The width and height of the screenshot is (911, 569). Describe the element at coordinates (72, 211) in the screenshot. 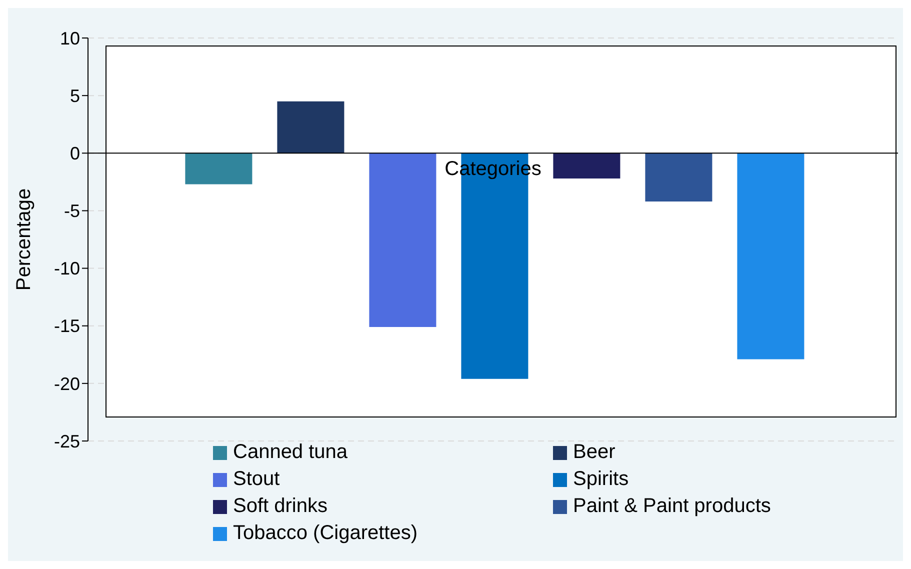

I see `y-tick-label: -5` at that location.